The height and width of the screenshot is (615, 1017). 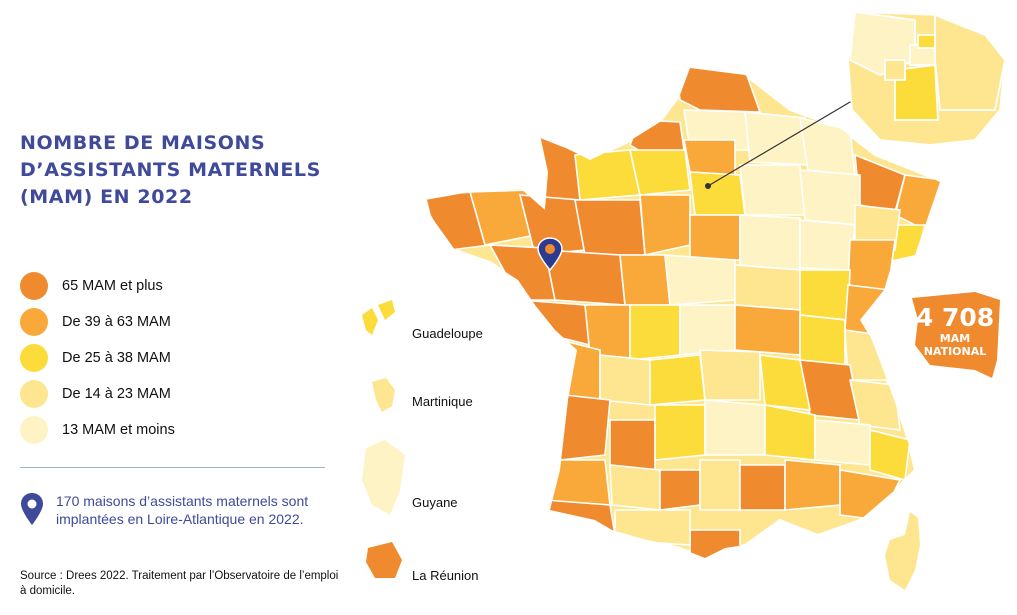 I want to click on martinique-shape, so click(x=383, y=395).